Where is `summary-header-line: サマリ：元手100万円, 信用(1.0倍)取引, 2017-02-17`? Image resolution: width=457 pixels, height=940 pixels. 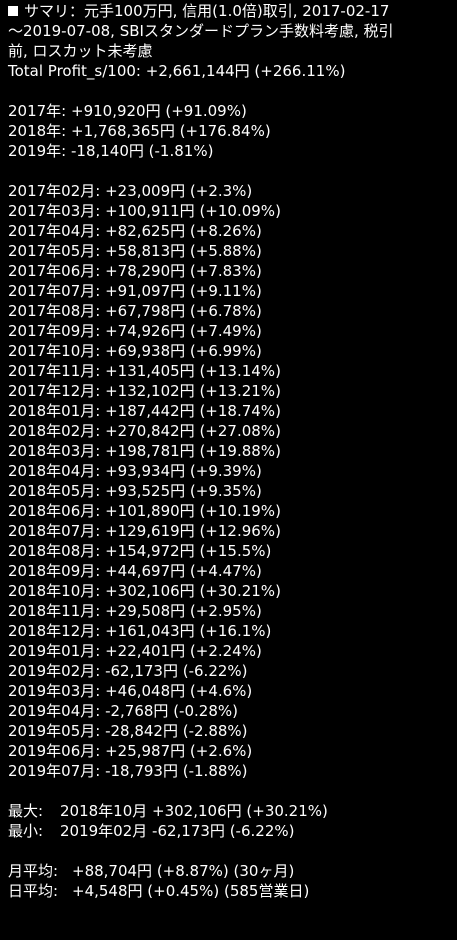 summary-header-line: サマリ：元手100万円, 信用(1.0倍)取引, 2017-02-17 is located at coordinates (232, 11).